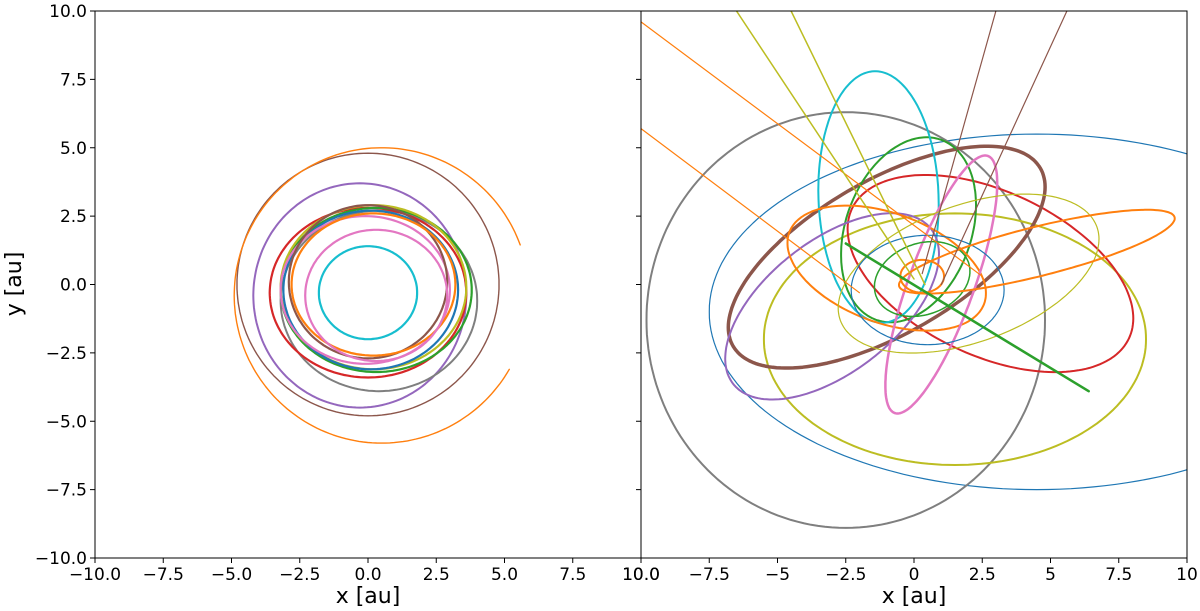 This screenshot has width=1200, height=611. What do you see at coordinates (73, 149) in the screenshot?
I see `left-y-tick-label: 5.0` at bounding box center [73, 149].